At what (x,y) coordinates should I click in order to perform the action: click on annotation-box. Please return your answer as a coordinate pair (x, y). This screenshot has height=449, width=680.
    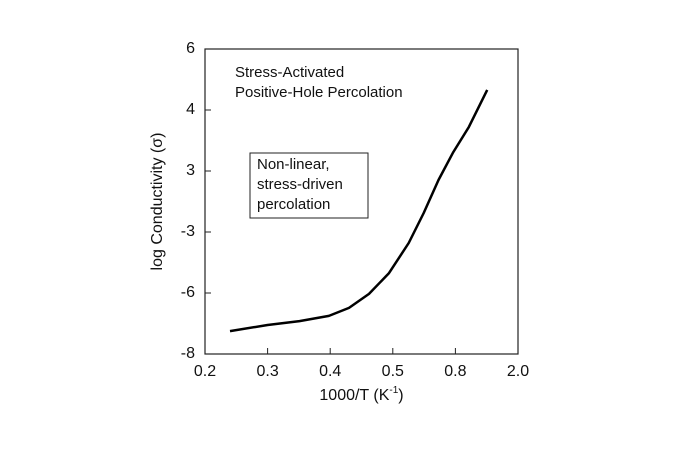
    Looking at the image, I should click on (309, 185).